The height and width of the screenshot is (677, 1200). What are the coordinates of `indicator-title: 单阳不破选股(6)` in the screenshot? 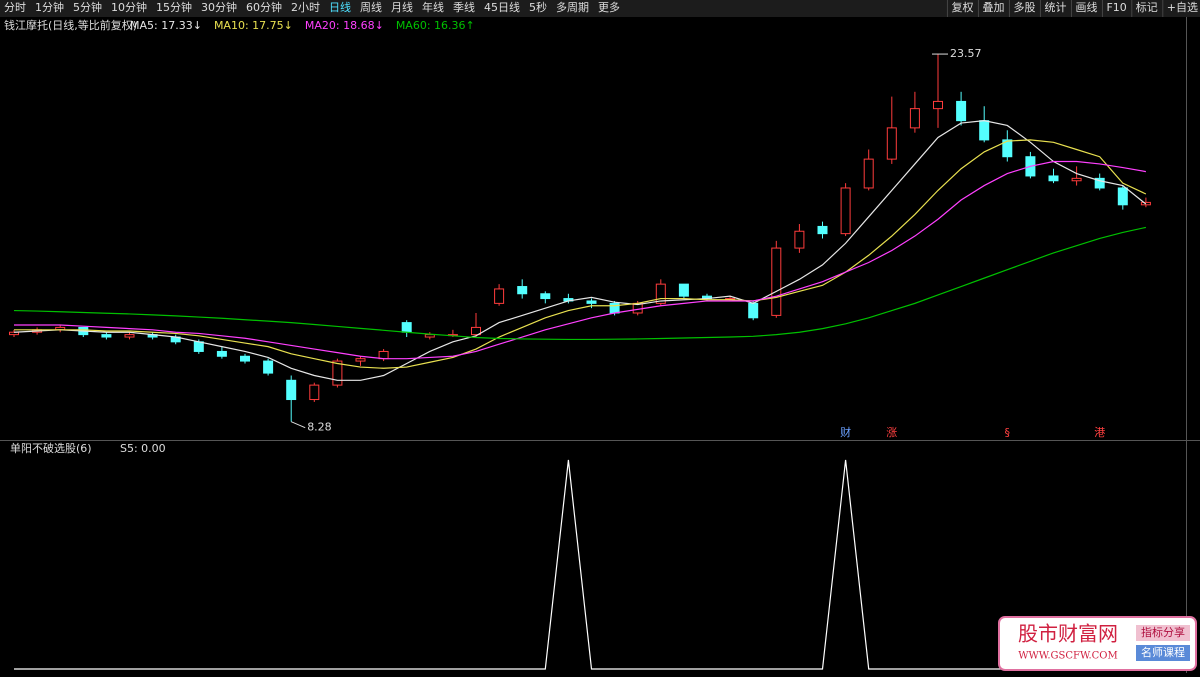 It's located at (51, 448).